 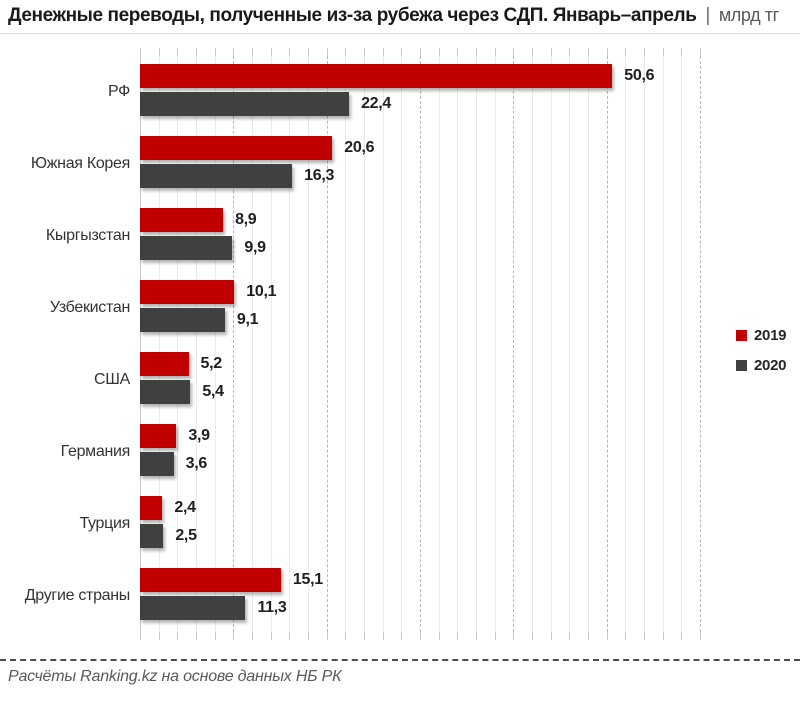 I want to click on legend-item-2020: 2020, so click(x=761, y=365).